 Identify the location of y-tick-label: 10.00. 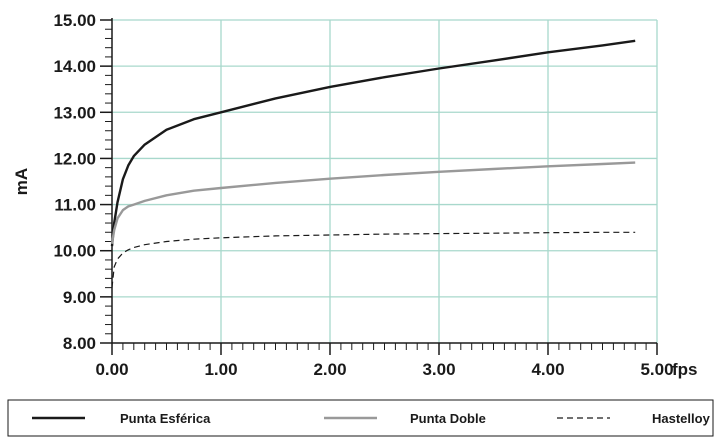
(74, 251).